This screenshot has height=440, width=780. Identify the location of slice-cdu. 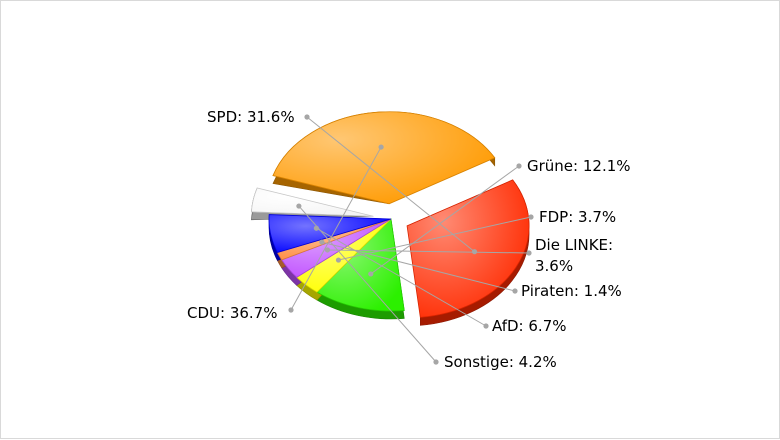
(384, 158).